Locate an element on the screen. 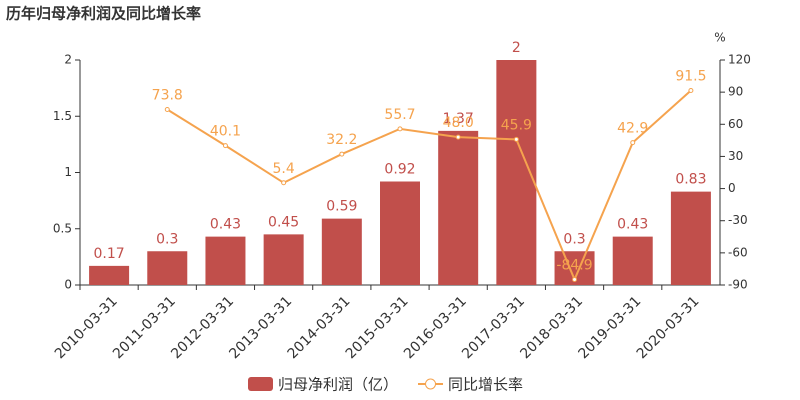 This screenshot has width=800, height=400. line-value-label: 73.8 is located at coordinates (167, 96).